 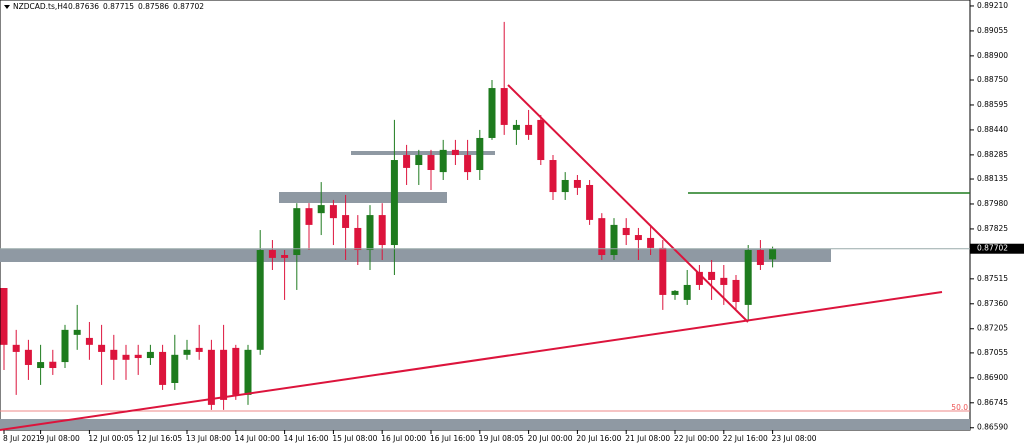 I want to click on y-tick-label: 0.89210, so click(x=992, y=5).